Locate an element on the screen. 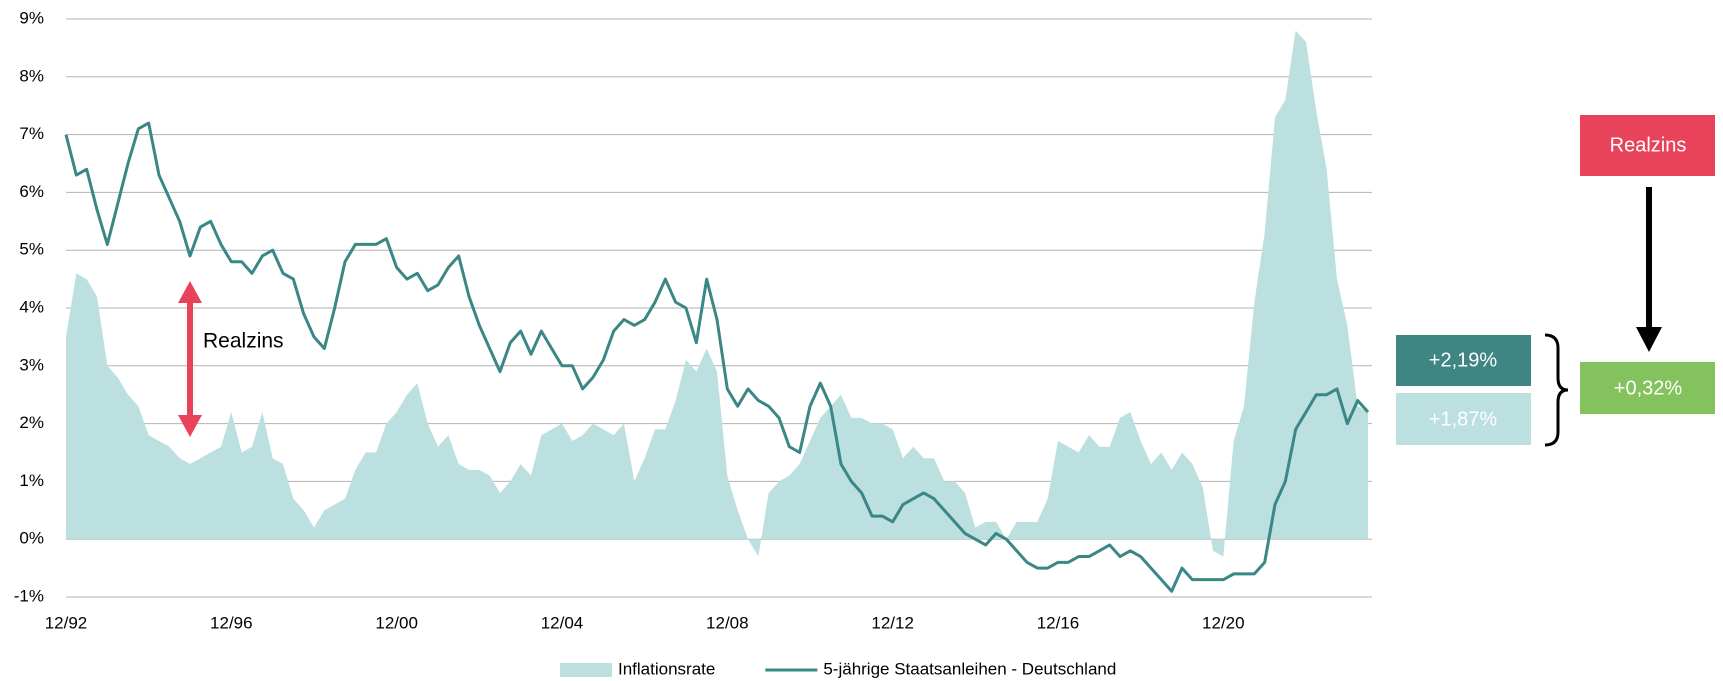 The image size is (1723, 681). y-tick-label: 4% is located at coordinates (31, 306).